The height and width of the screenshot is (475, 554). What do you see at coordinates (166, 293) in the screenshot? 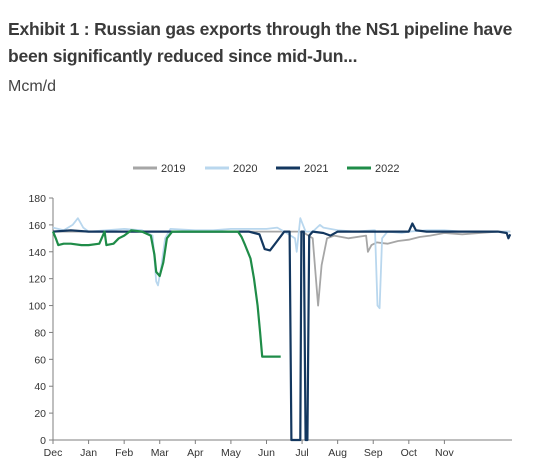
I see `series-line-2022` at bounding box center [166, 293].